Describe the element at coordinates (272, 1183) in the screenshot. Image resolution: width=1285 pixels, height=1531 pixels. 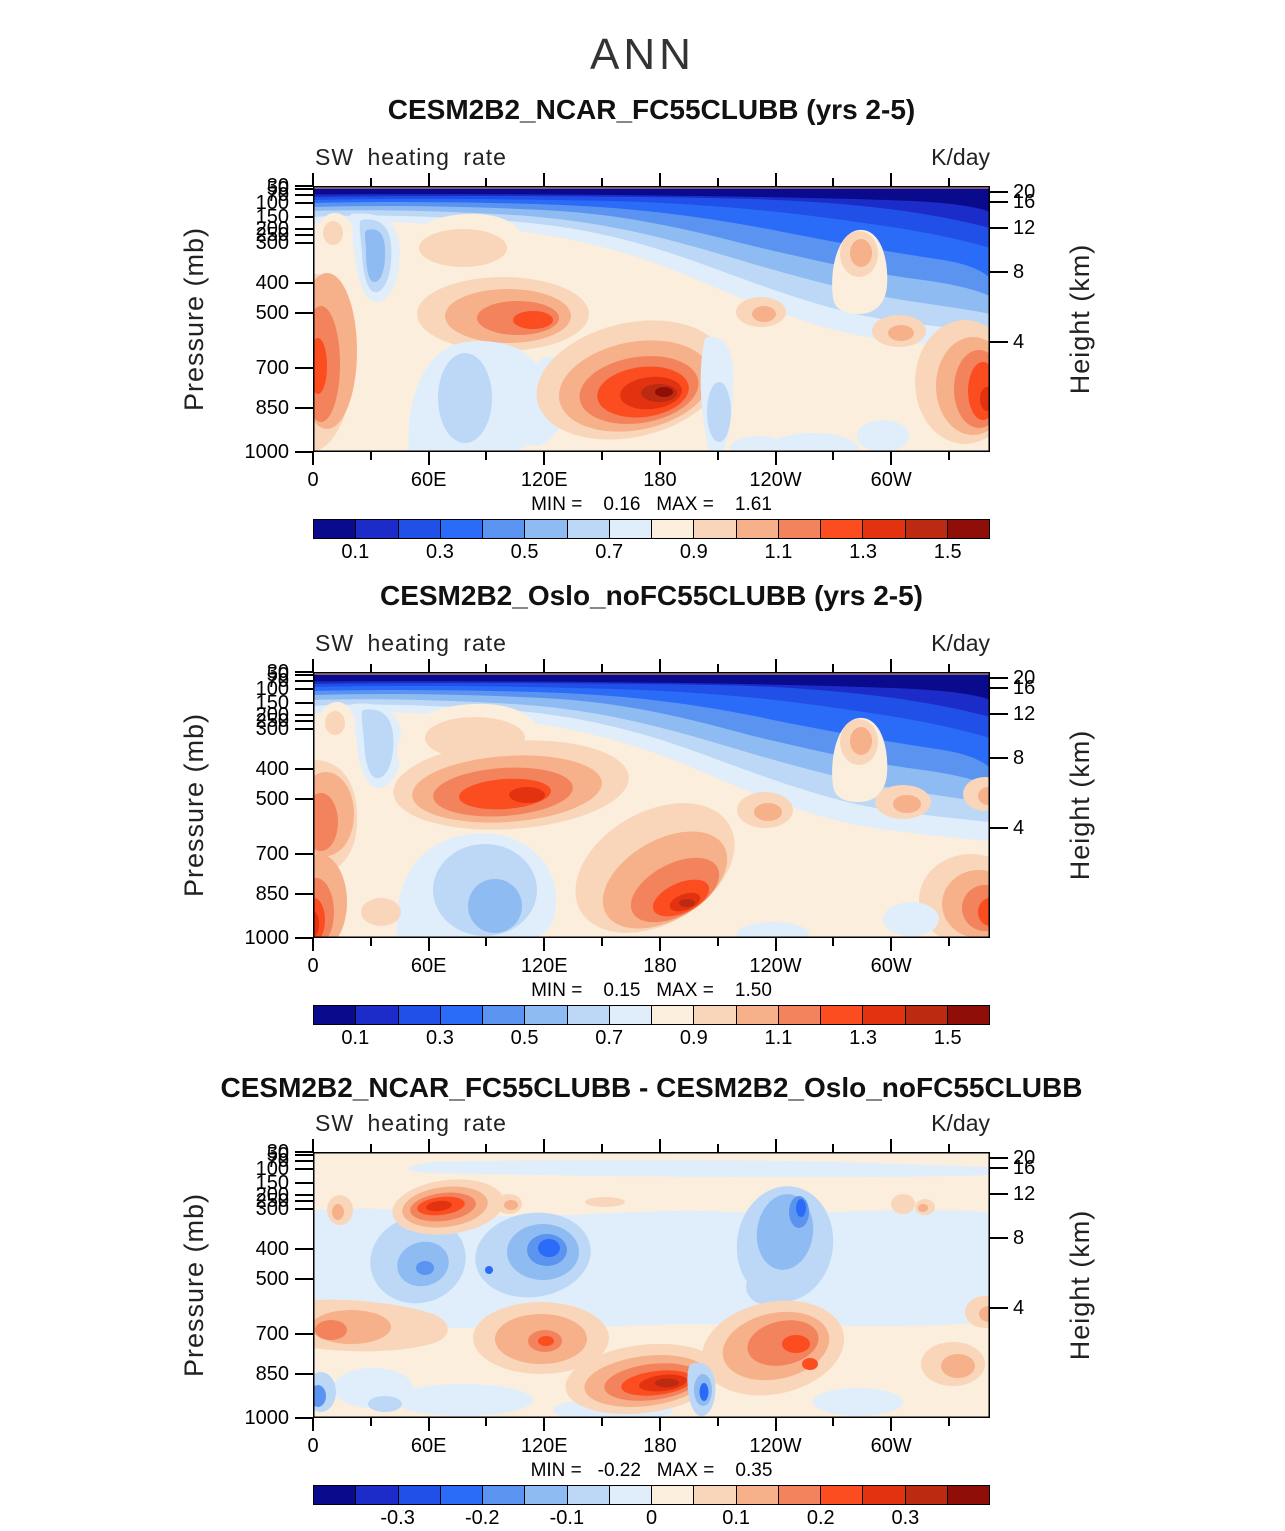
I see `pressure-tick-label: 150` at that location.